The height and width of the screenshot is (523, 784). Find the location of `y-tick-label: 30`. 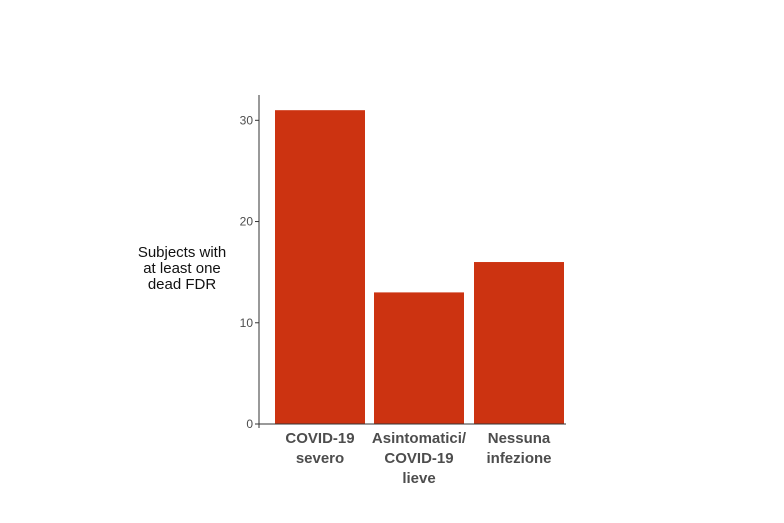

y-tick-label: 30 is located at coordinates (247, 120).